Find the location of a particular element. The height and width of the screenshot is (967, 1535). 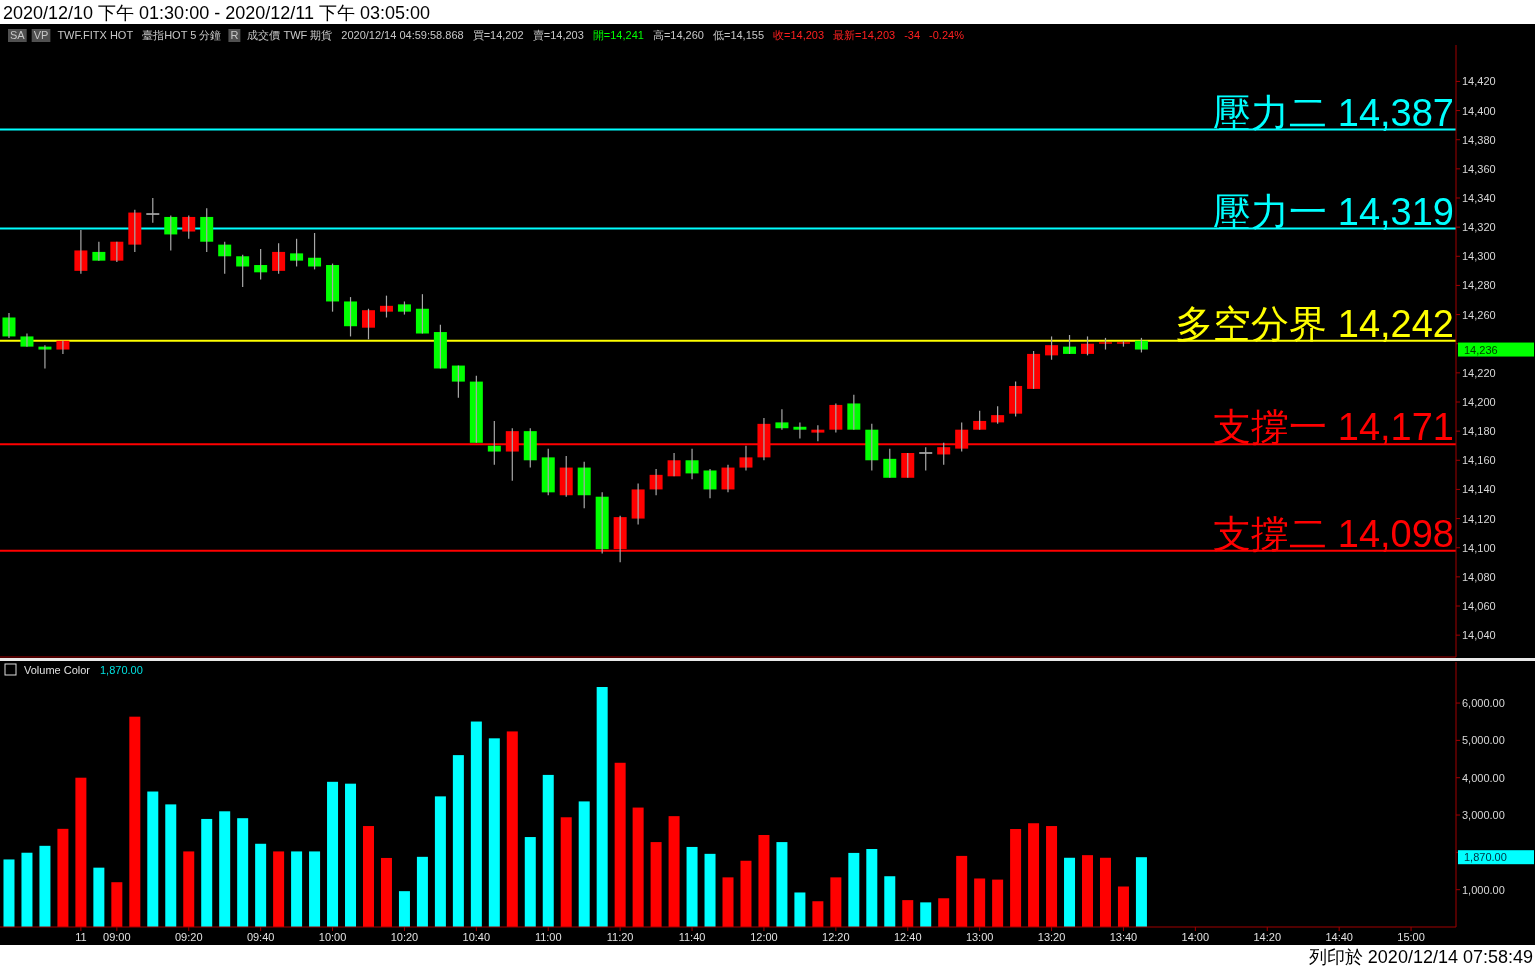

text: 買=14,202 is located at coordinates (498, 35).